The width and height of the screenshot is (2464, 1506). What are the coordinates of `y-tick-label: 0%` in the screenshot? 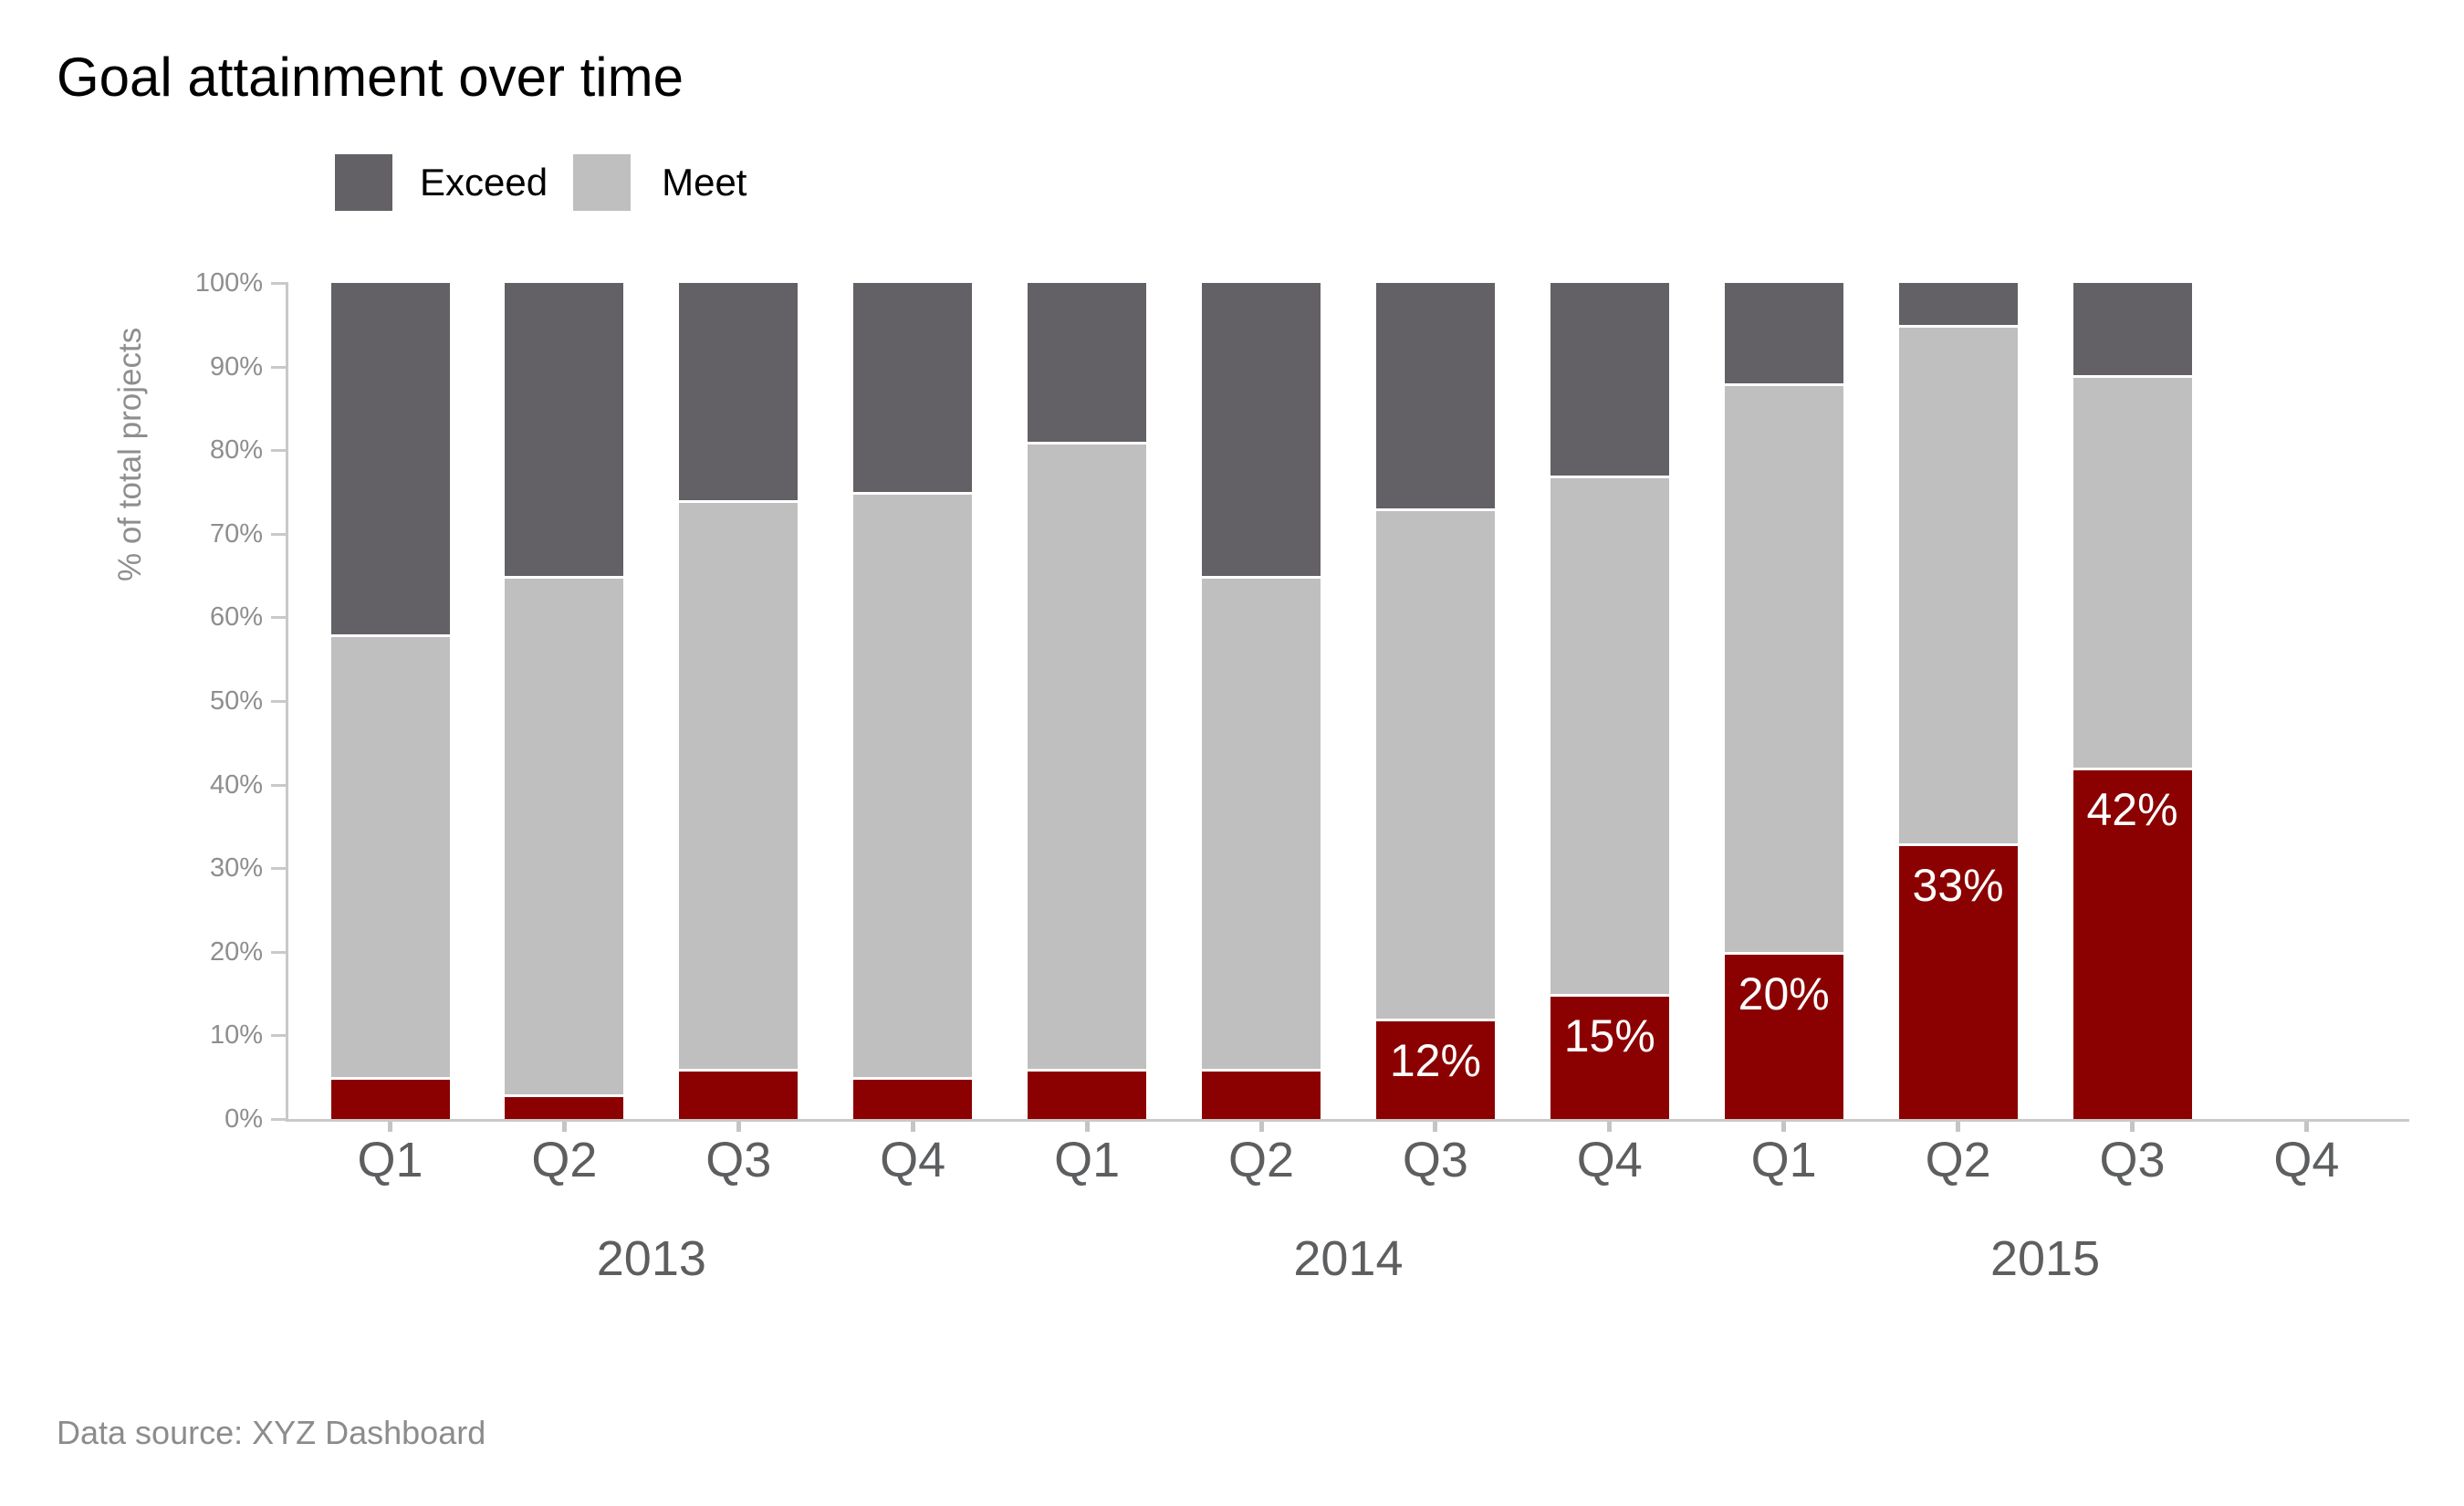 It's located at (243, 1119).